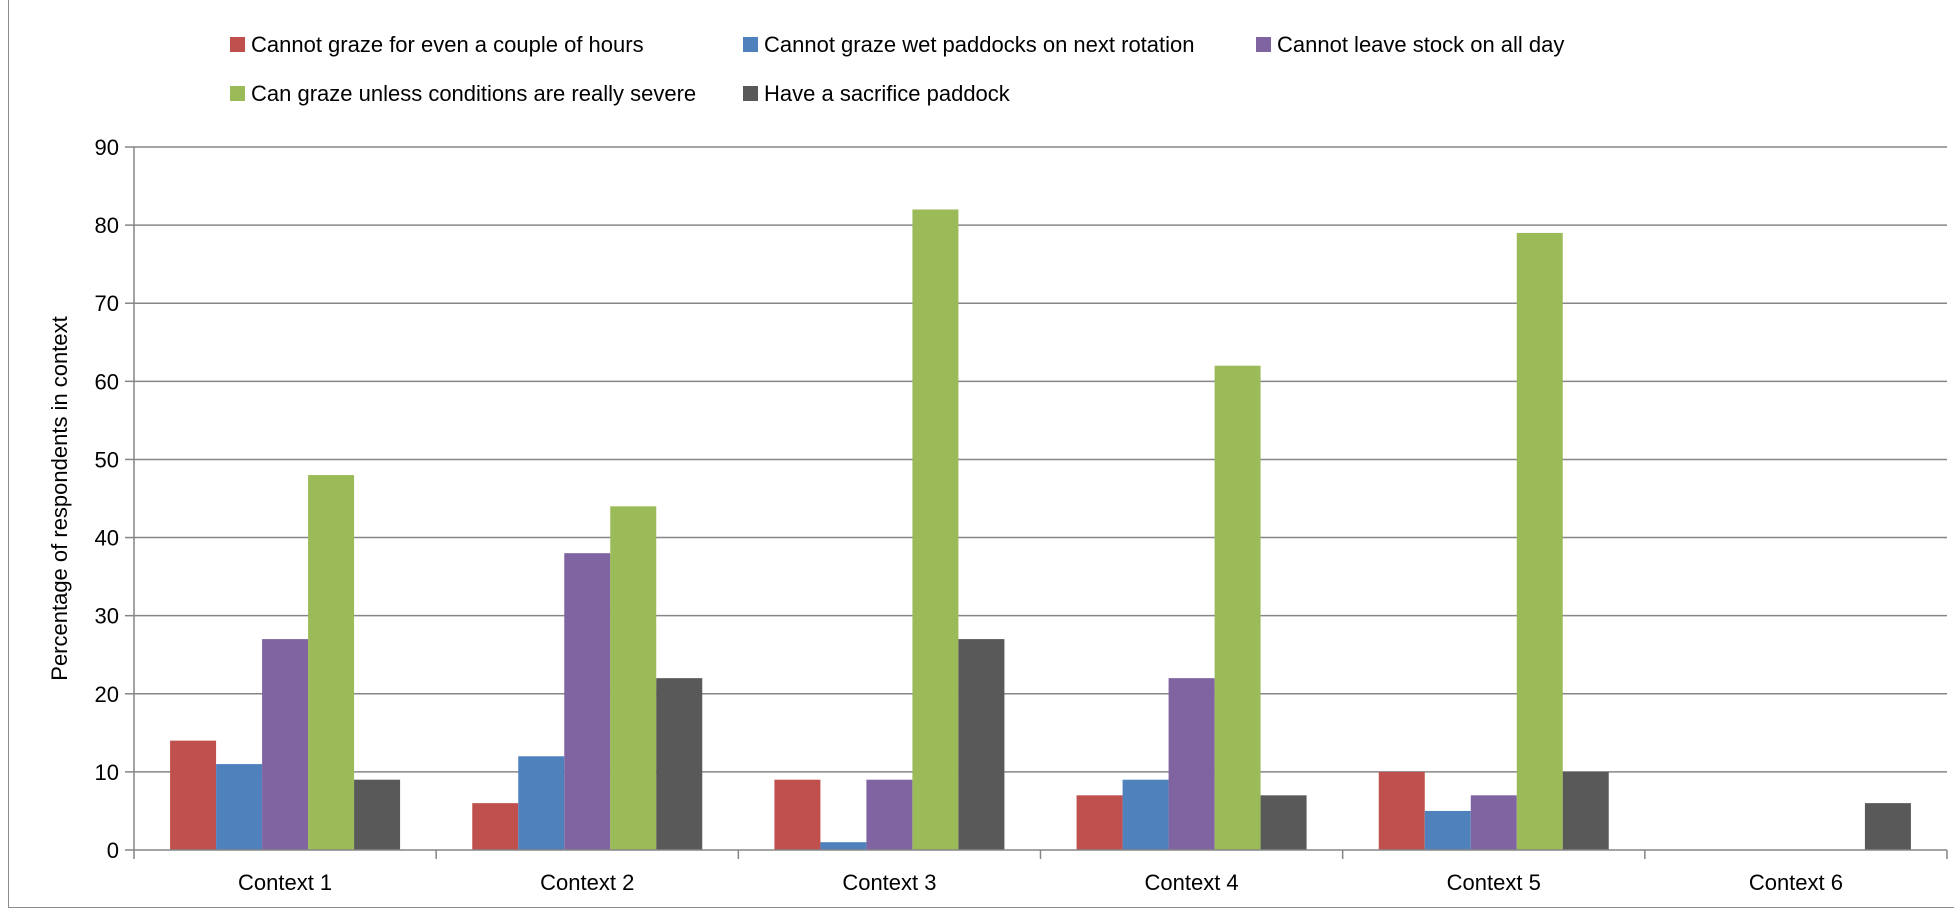 This screenshot has height=910, width=1954. I want to click on y-tick-label-60: 60, so click(107, 381).